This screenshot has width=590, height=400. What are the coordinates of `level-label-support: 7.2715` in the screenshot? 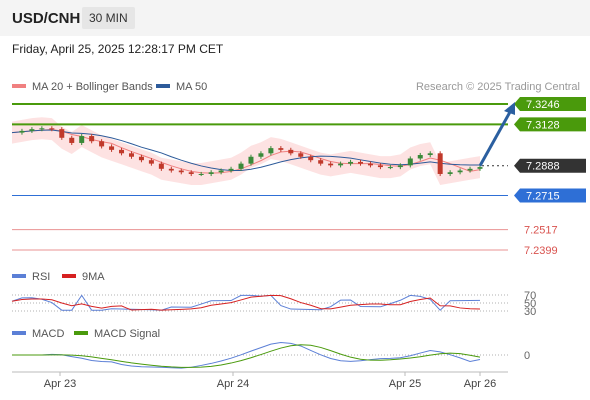 It's located at (543, 197).